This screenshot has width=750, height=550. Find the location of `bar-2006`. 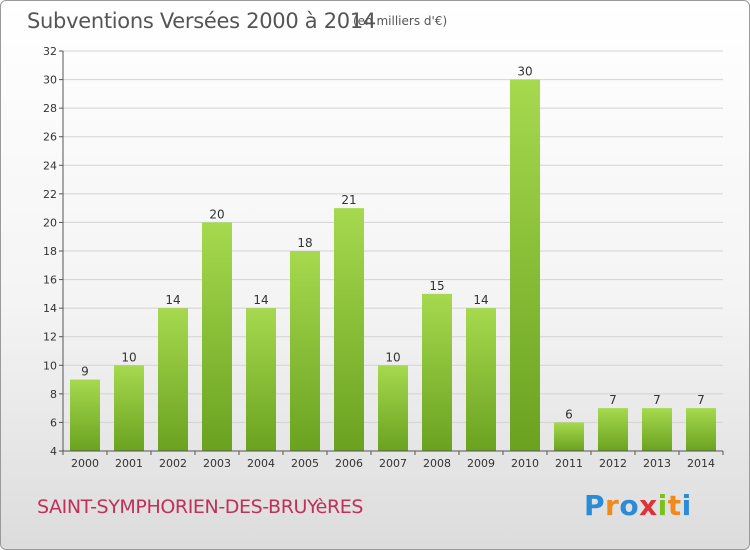

bar-2006 is located at coordinates (349, 329).